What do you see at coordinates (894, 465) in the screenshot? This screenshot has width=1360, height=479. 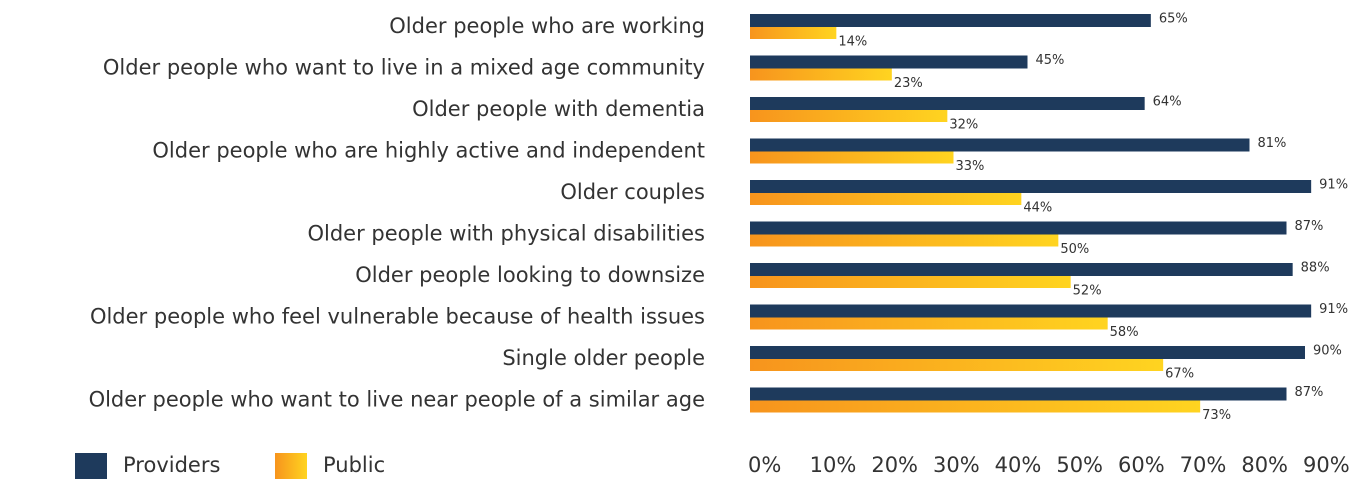 I see `x-tick-label: 20%` at bounding box center [894, 465].